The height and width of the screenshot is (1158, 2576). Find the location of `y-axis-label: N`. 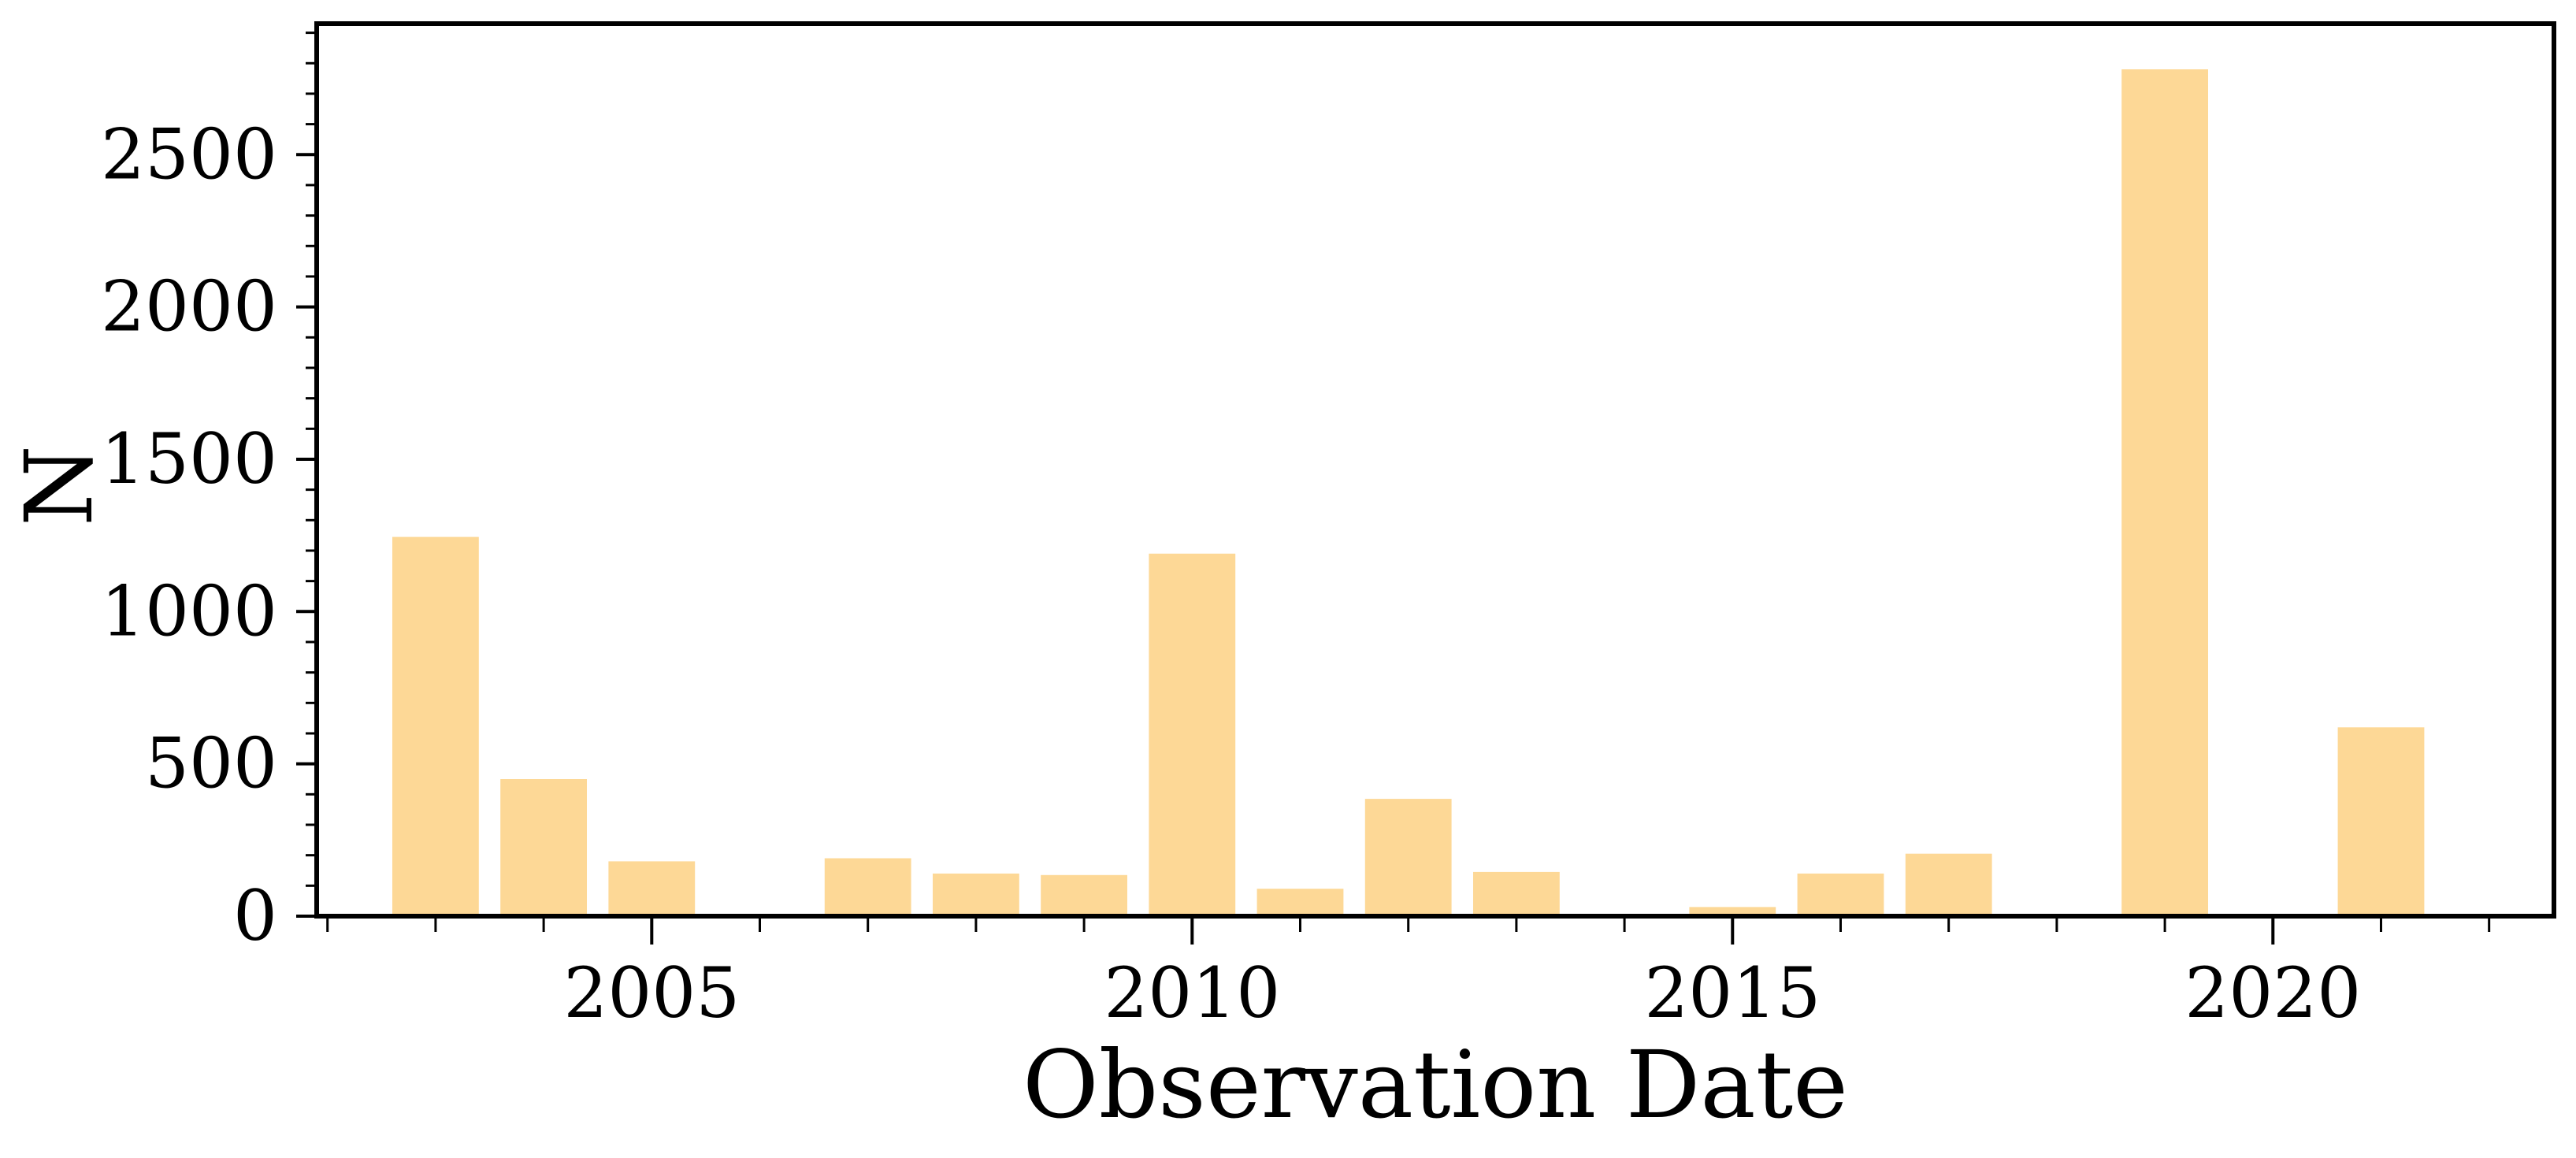

y-axis-label: N is located at coordinates (59, 485).